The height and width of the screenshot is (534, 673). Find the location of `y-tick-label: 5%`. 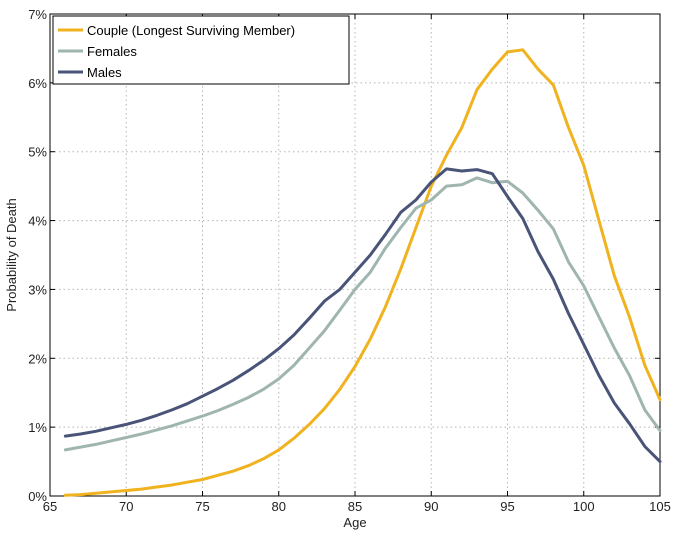

y-tick-label: 5% is located at coordinates (37, 152).